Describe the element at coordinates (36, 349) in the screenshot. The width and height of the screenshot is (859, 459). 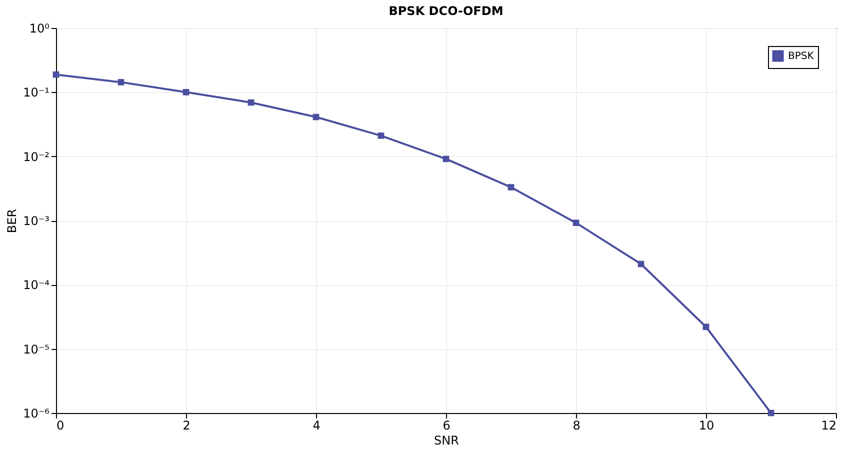
I see `y-tick-label: 10⁻⁵` at that location.